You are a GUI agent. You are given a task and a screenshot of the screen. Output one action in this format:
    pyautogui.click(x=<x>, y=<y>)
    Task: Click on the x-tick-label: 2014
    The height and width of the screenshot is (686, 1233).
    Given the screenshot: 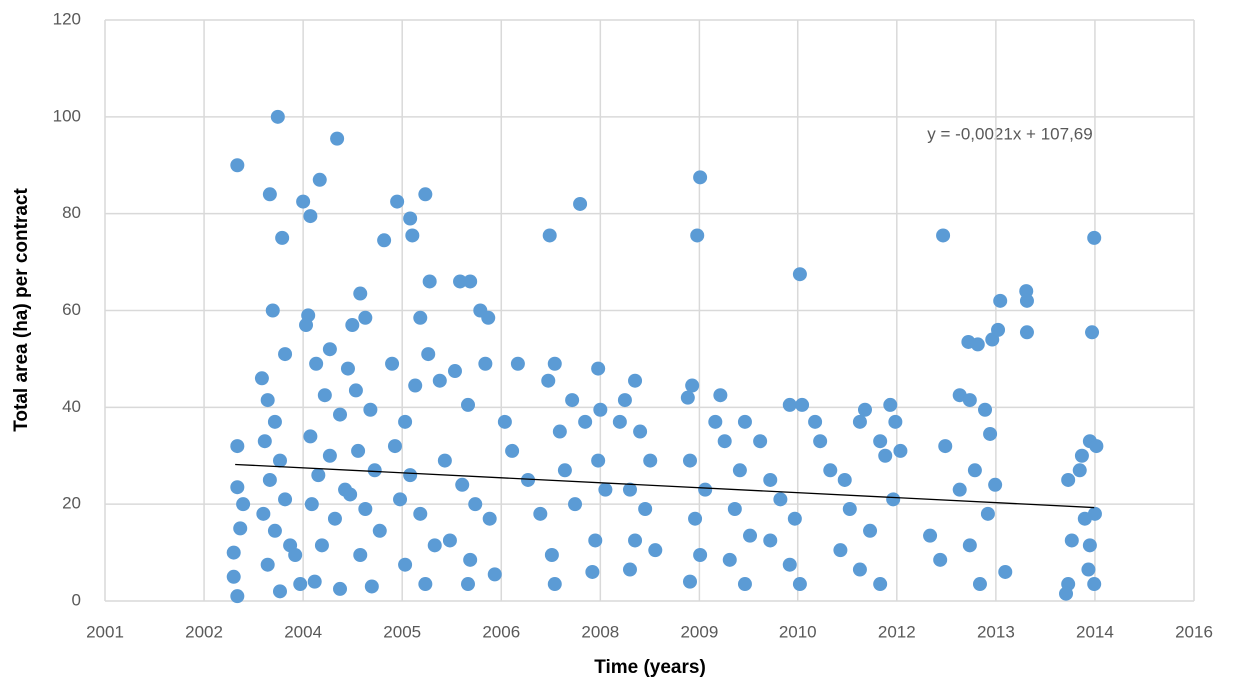 What is the action you would take?
    pyautogui.click(x=1095, y=631)
    